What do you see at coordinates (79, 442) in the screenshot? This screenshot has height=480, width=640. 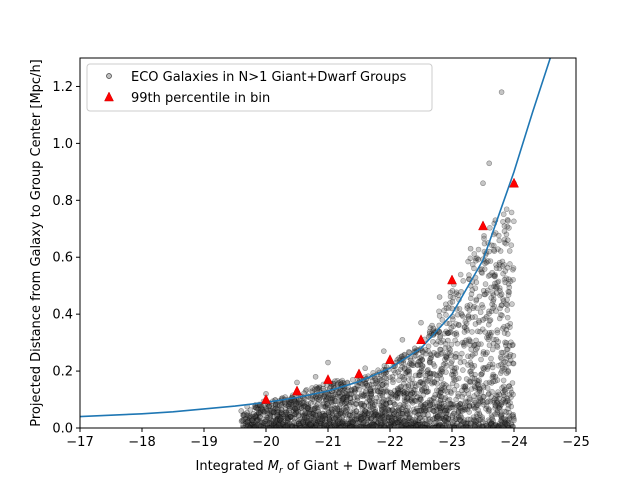 I see `x-tick-label: −17` at bounding box center [79, 442].